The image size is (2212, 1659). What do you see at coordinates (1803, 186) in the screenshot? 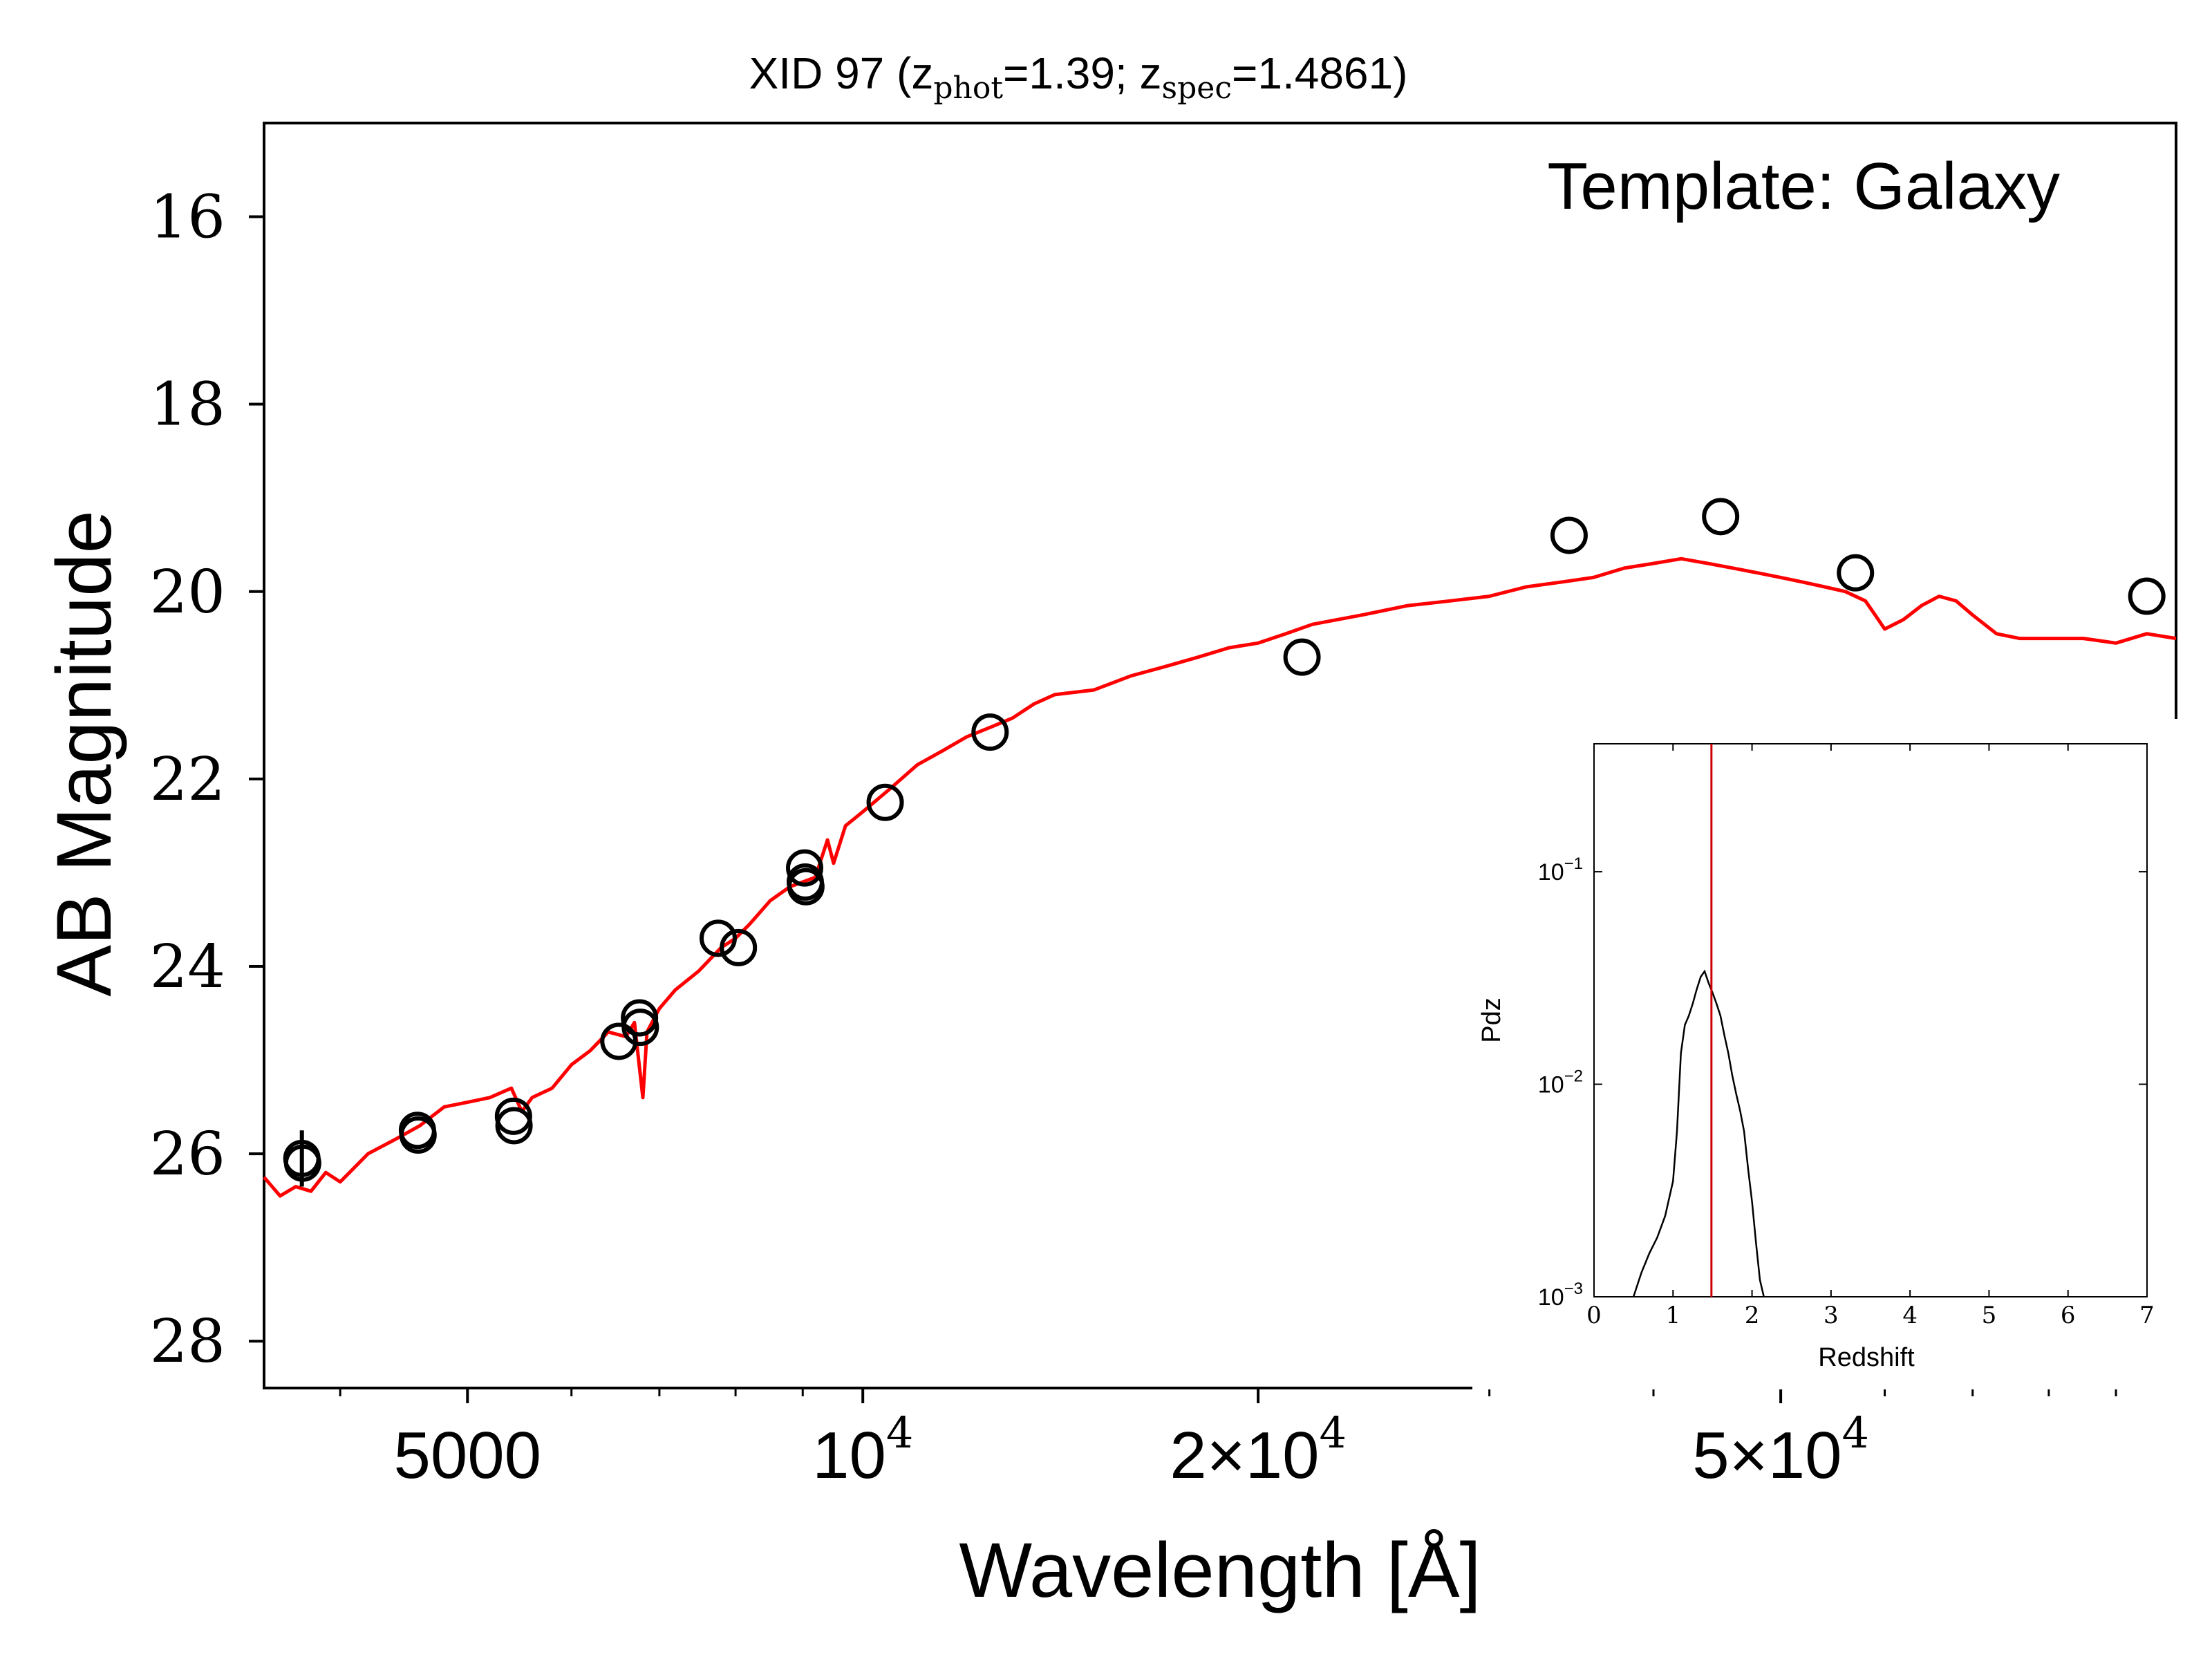
I see `template-annotation: Template: Galaxy` at bounding box center [1803, 186].